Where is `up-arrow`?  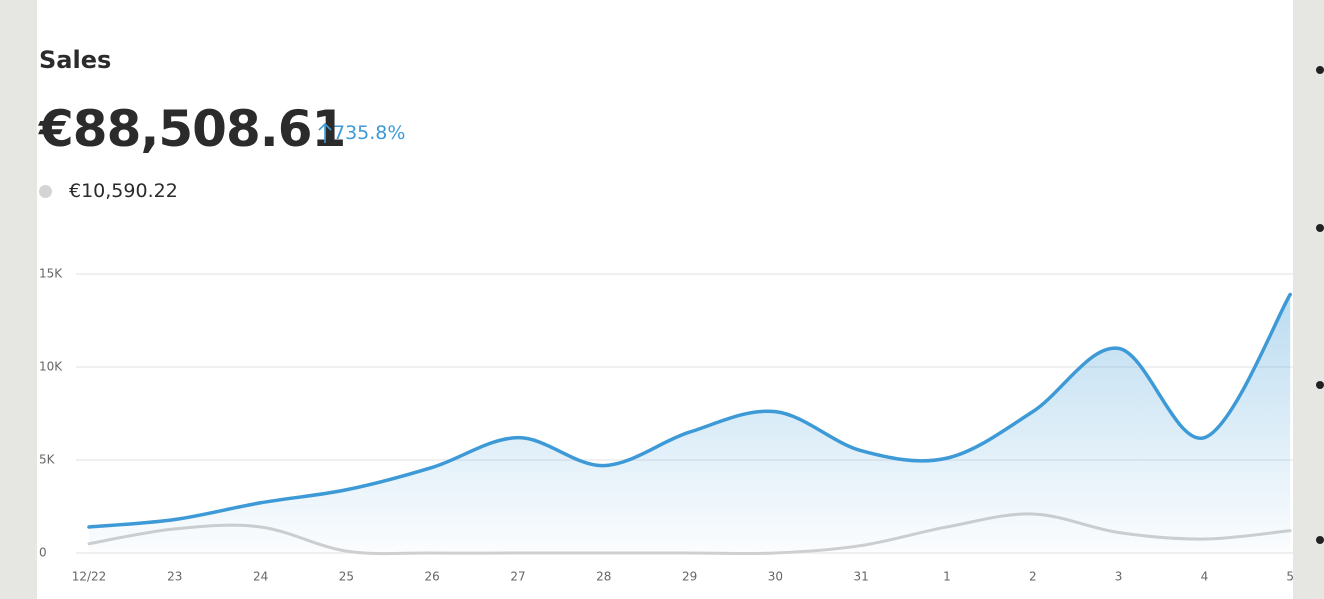
up-arrow is located at coordinates (325, 132).